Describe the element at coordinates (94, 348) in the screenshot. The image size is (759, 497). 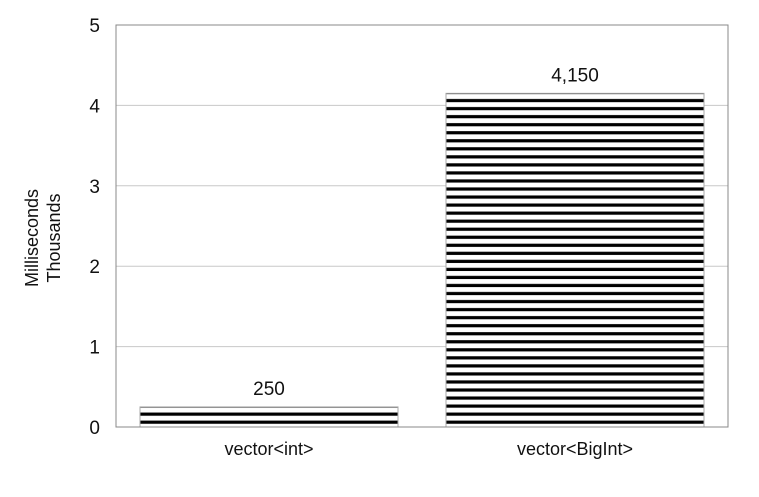
I see `y-tick-label: 1` at that location.